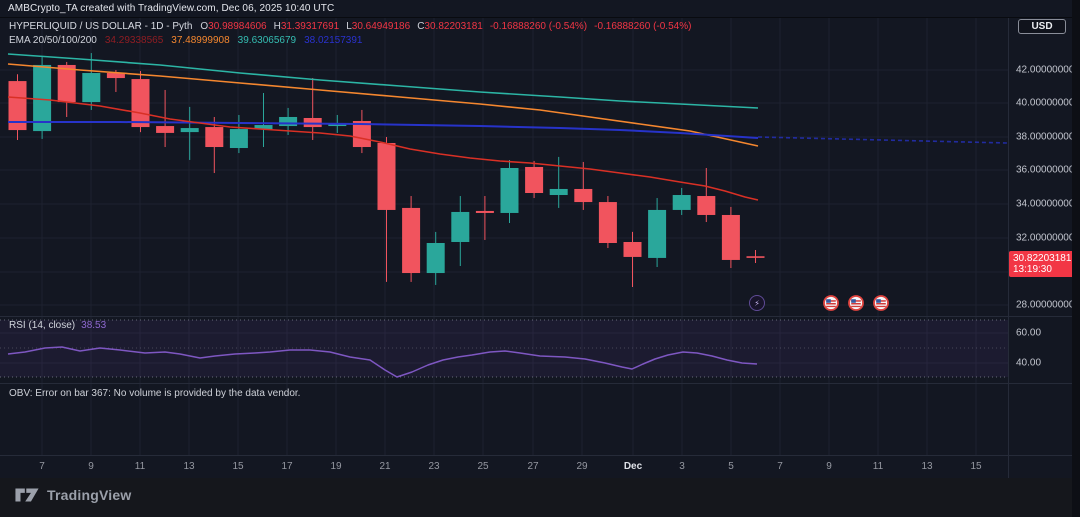 This screenshot has height=517, width=1080. Describe the element at coordinates (1045, 170) in the screenshot. I see `price-axis-label: 36.00000000` at that location.